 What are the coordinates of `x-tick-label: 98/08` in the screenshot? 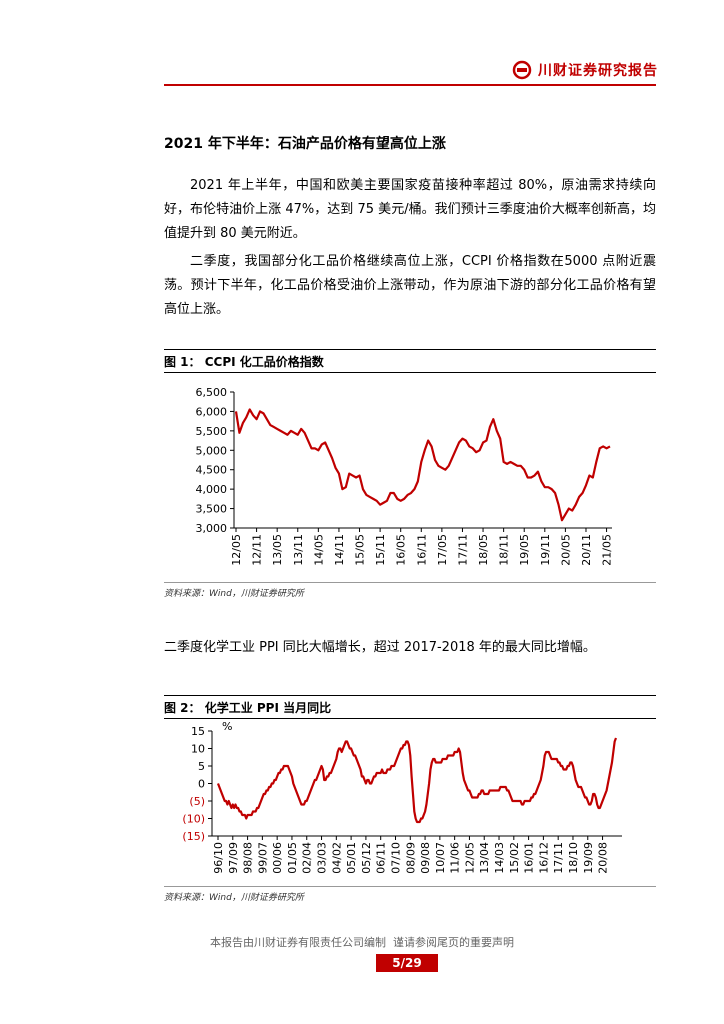 It's located at (248, 858).